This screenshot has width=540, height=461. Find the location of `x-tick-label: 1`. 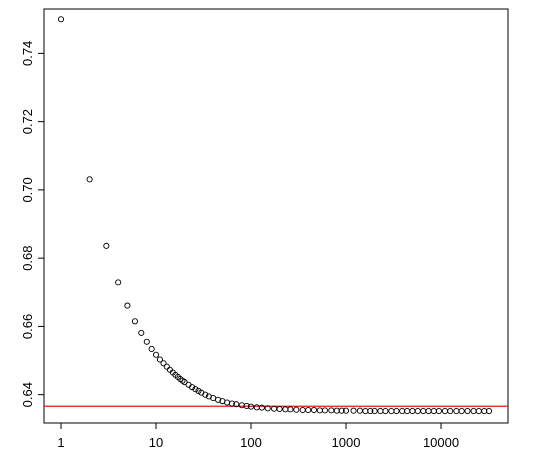

x-tick-label: 1 is located at coordinates (60, 442).